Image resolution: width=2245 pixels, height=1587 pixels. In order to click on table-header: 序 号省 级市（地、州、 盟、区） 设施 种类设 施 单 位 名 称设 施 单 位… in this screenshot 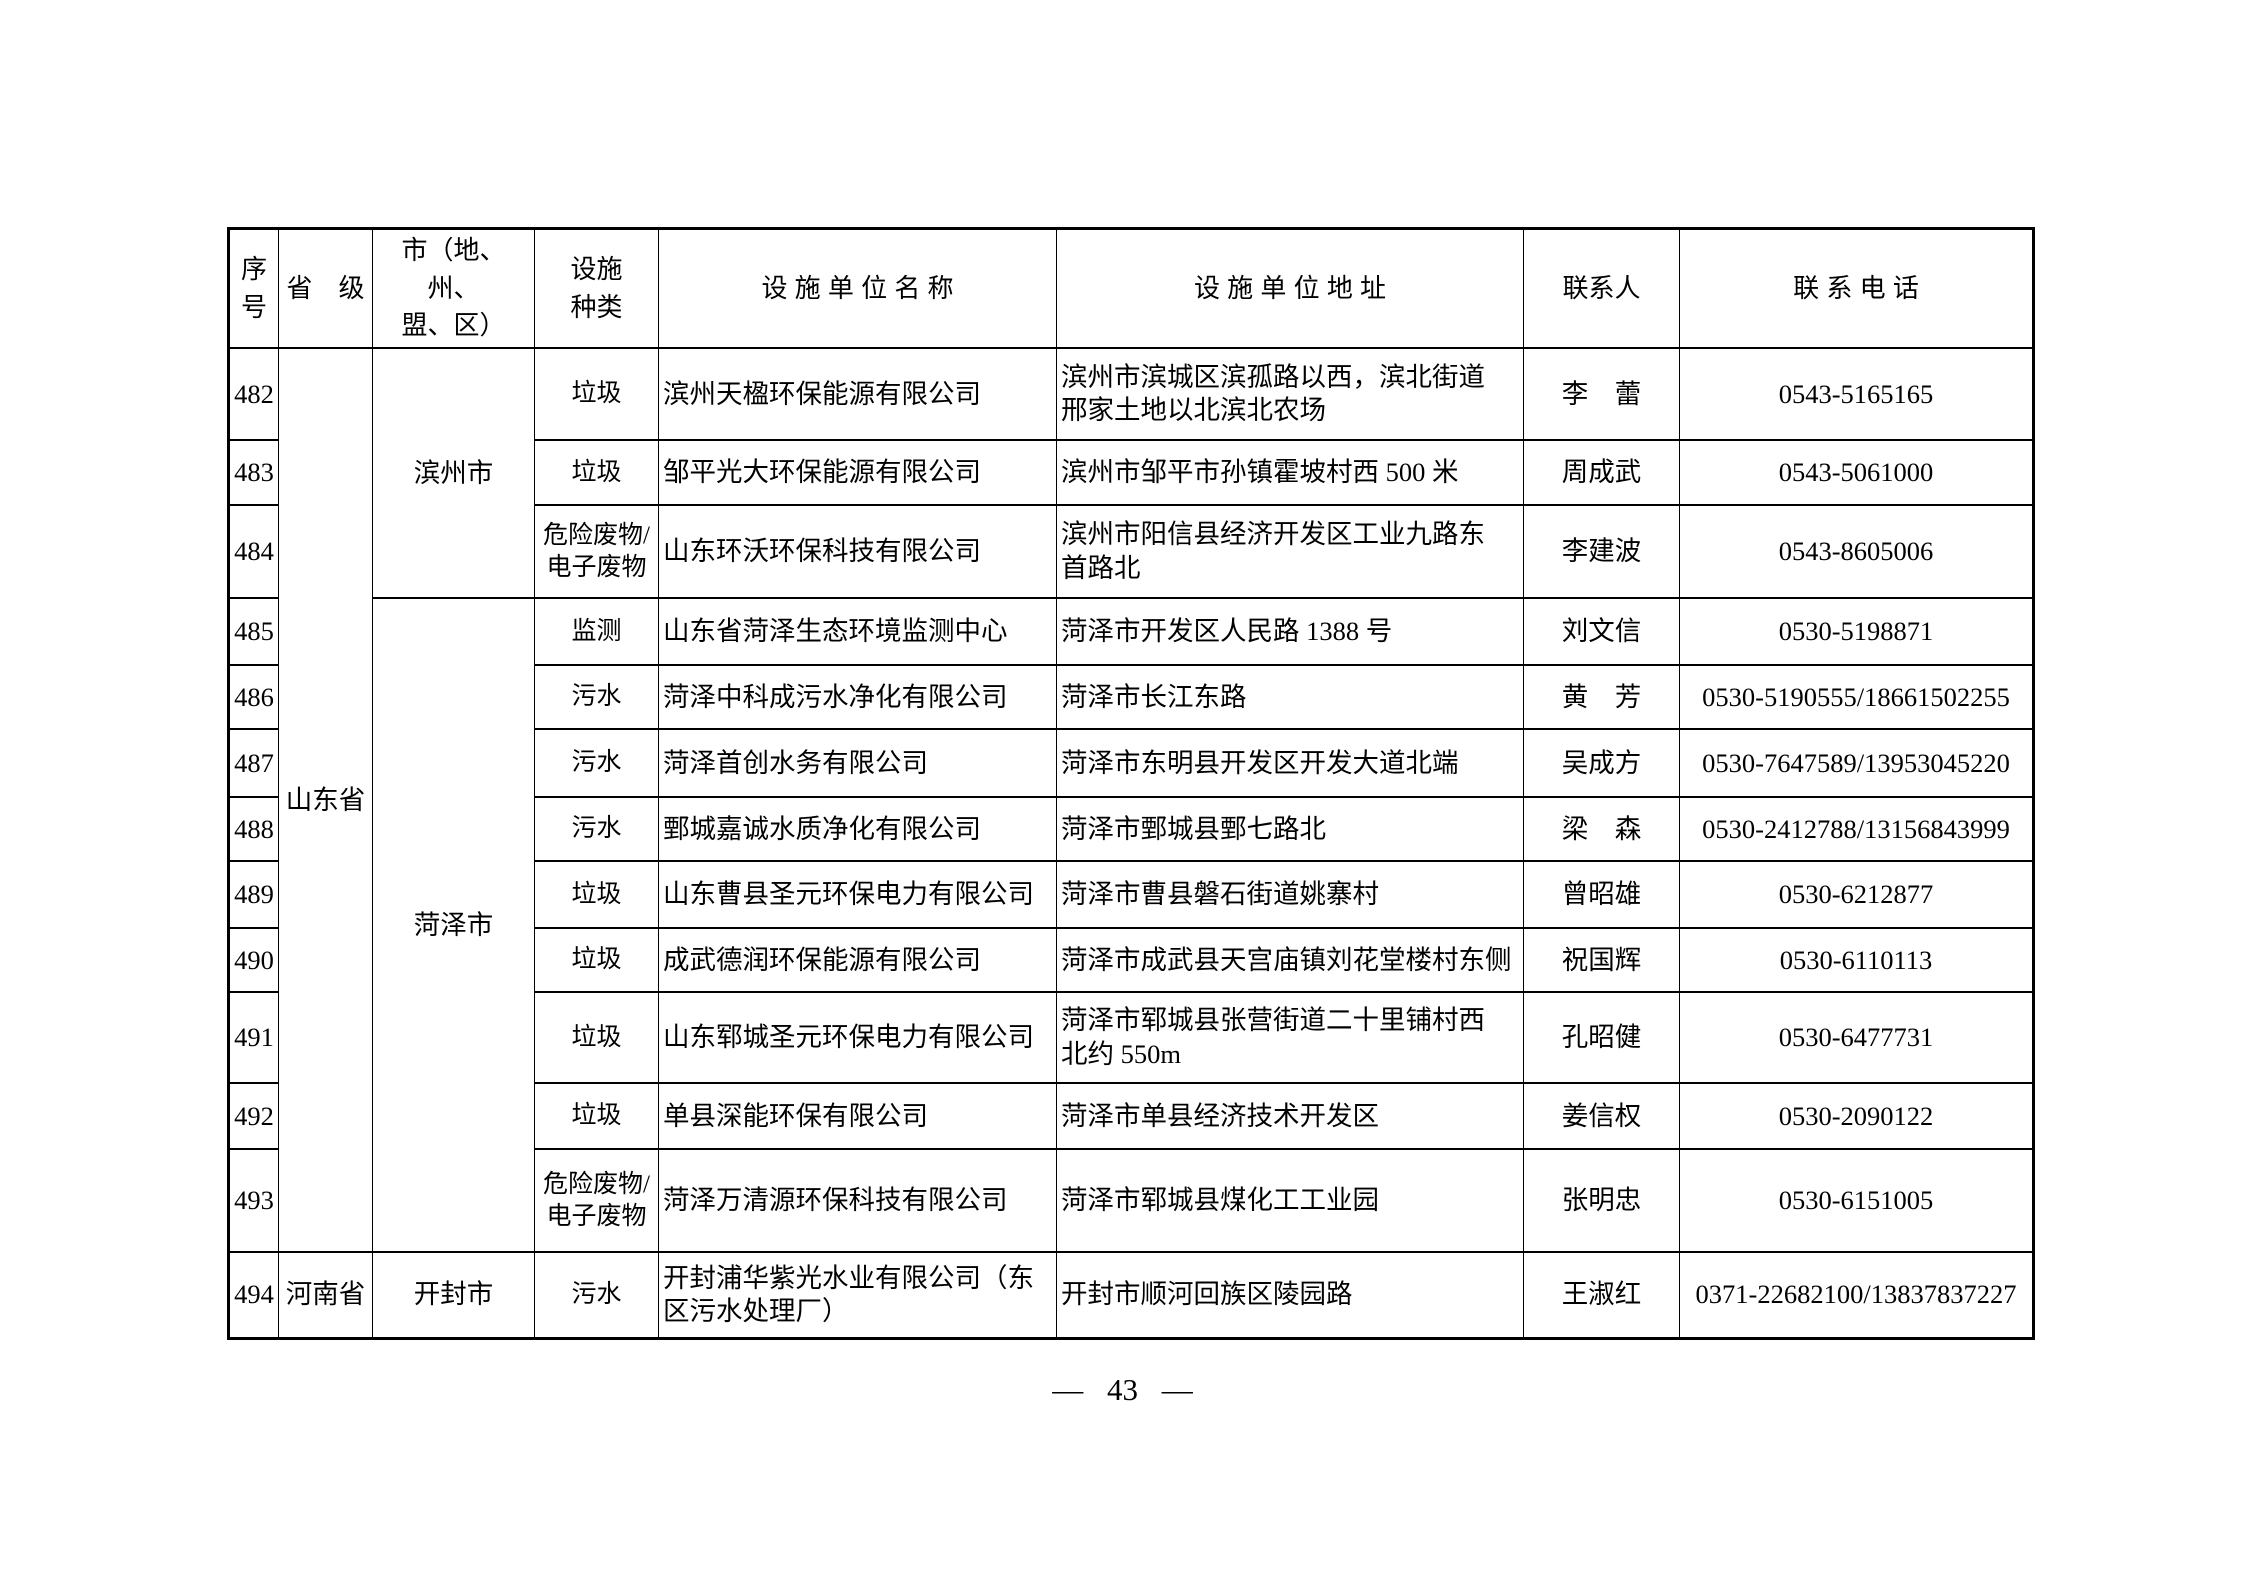, I will do `click(1131, 288)`.